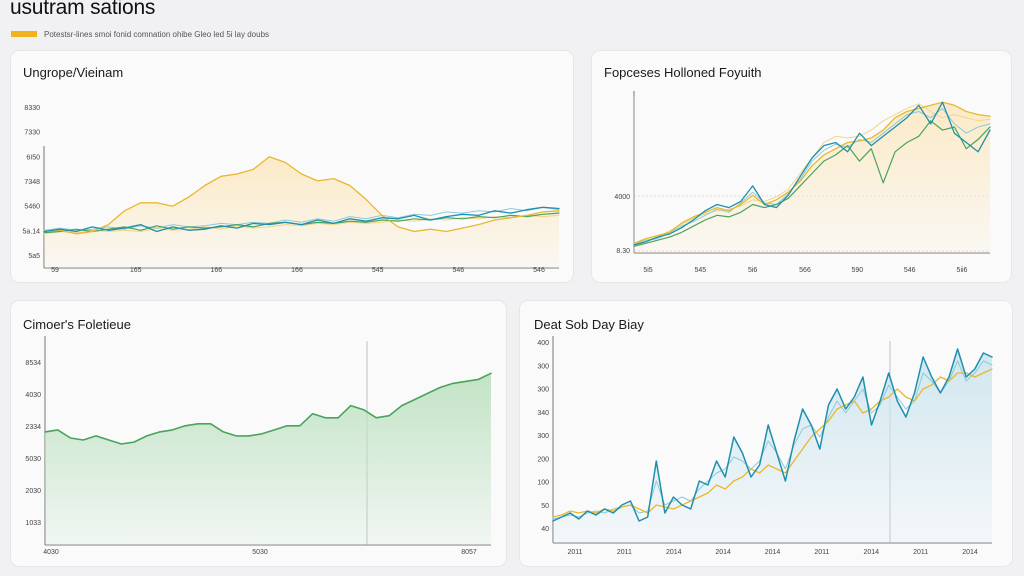  I want to click on chart-1-series-yellow, so click(301, 195).